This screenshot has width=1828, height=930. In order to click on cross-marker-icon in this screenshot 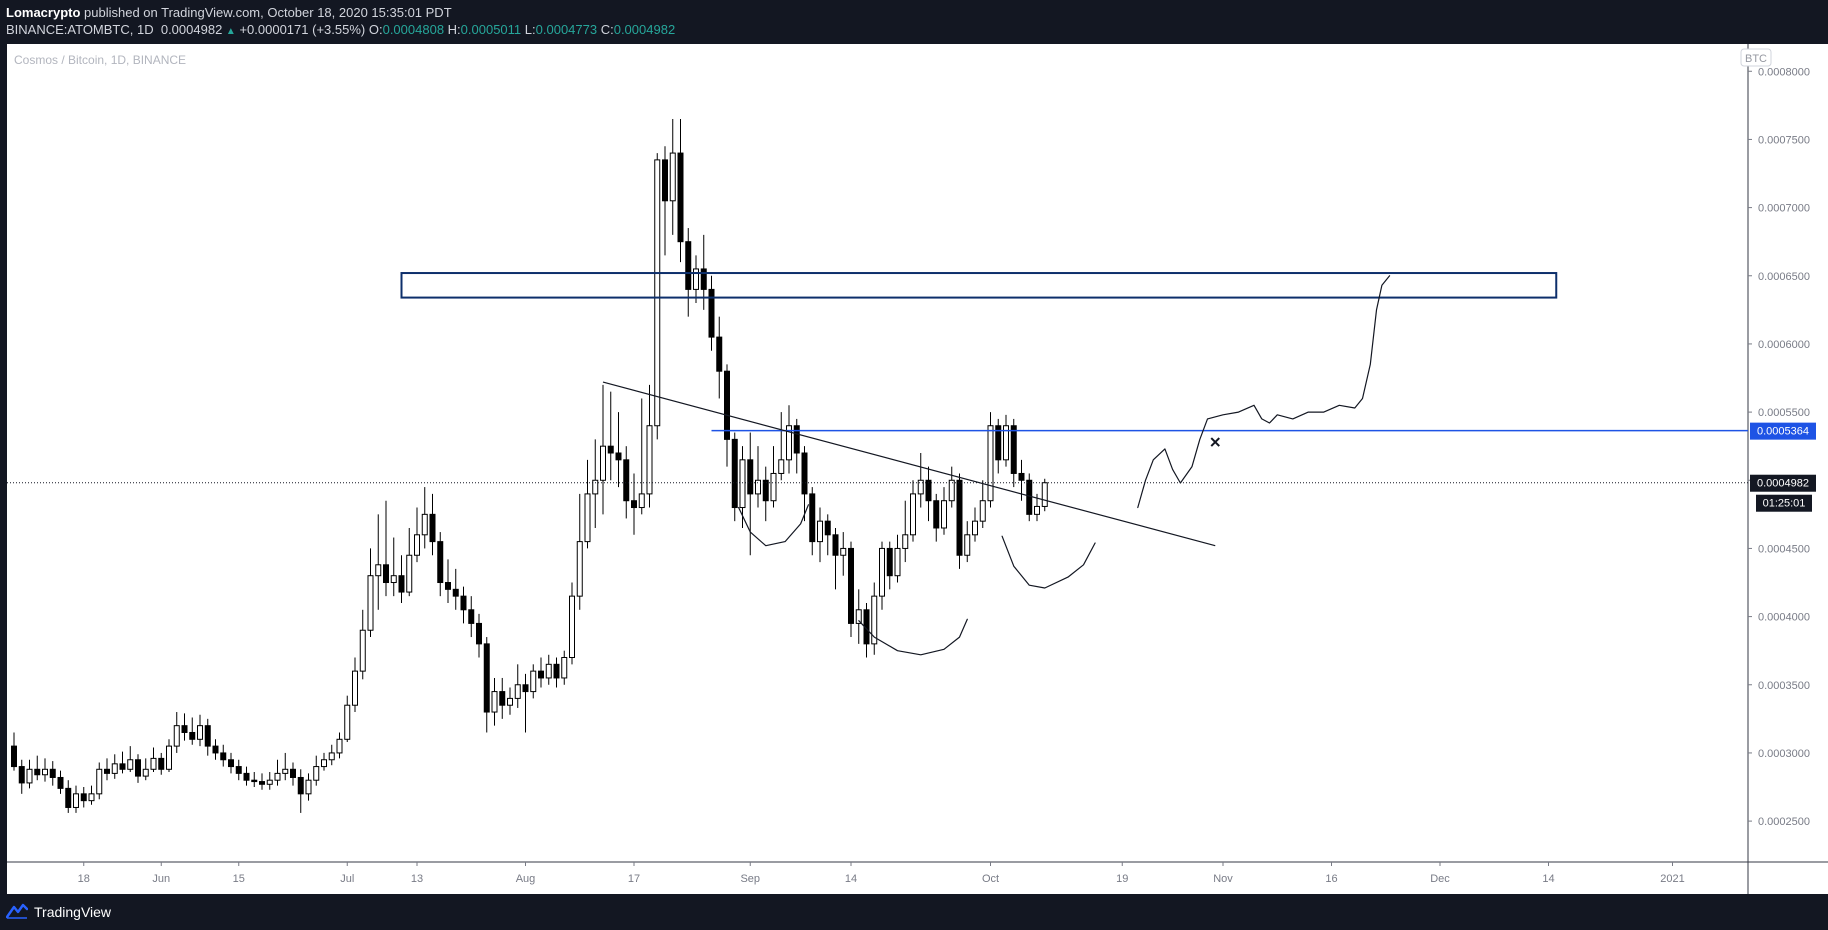, I will do `click(1215, 442)`.